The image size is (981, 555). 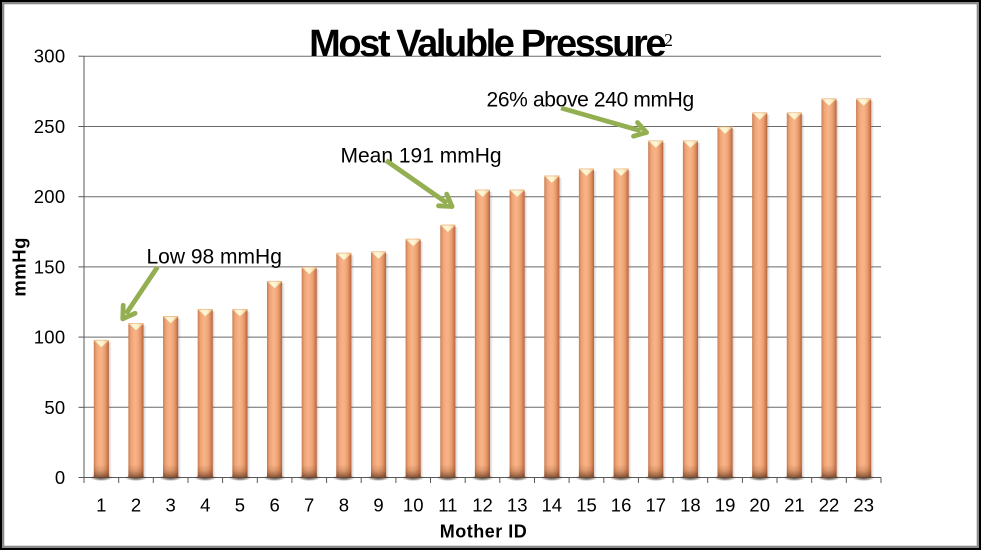 I want to click on svg-text: 19, so click(x=725, y=505).